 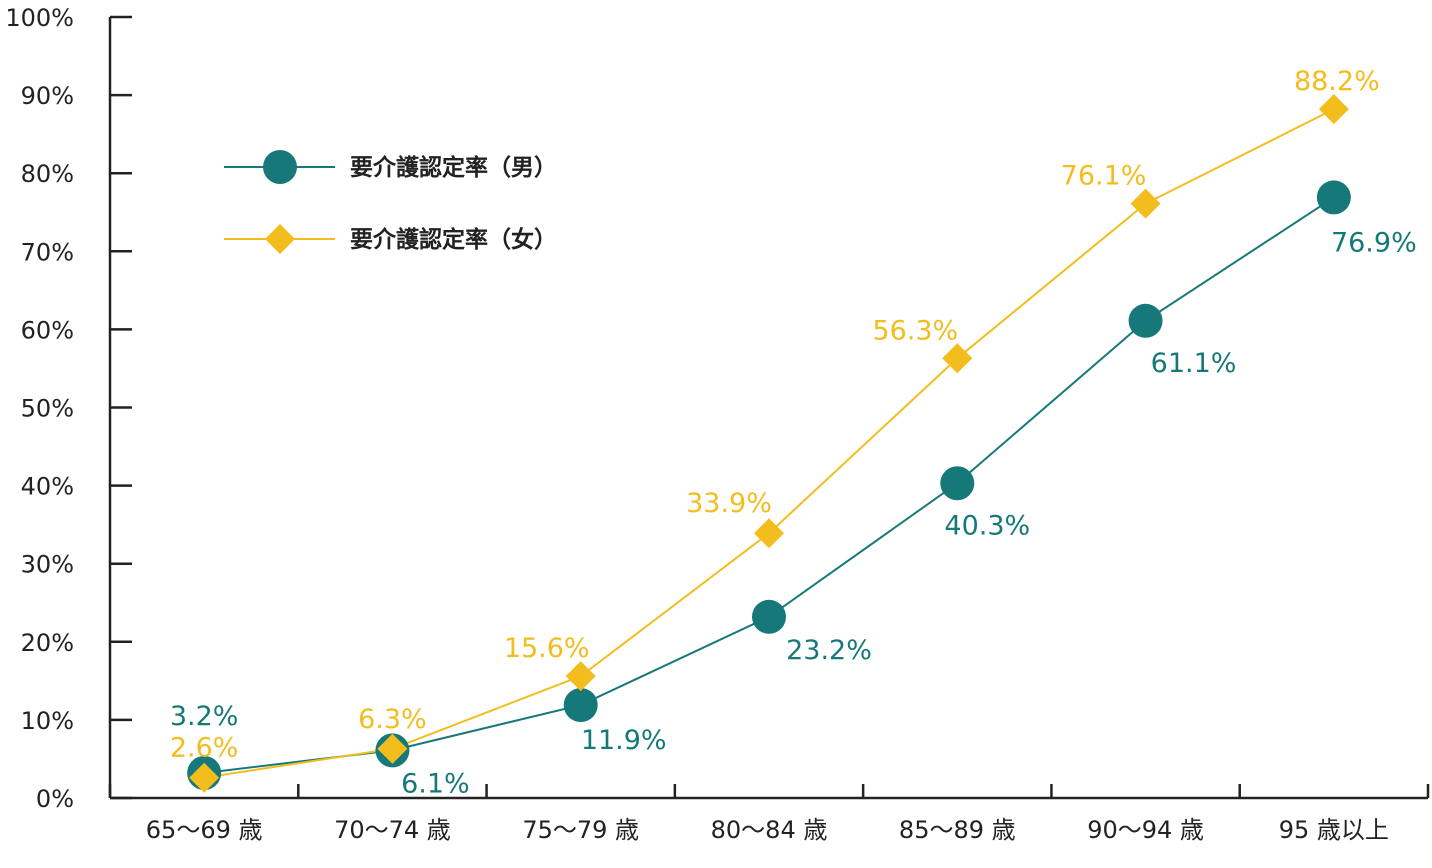 I want to click on x-tick-label: 65〜69 歳, so click(x=204, y=830).